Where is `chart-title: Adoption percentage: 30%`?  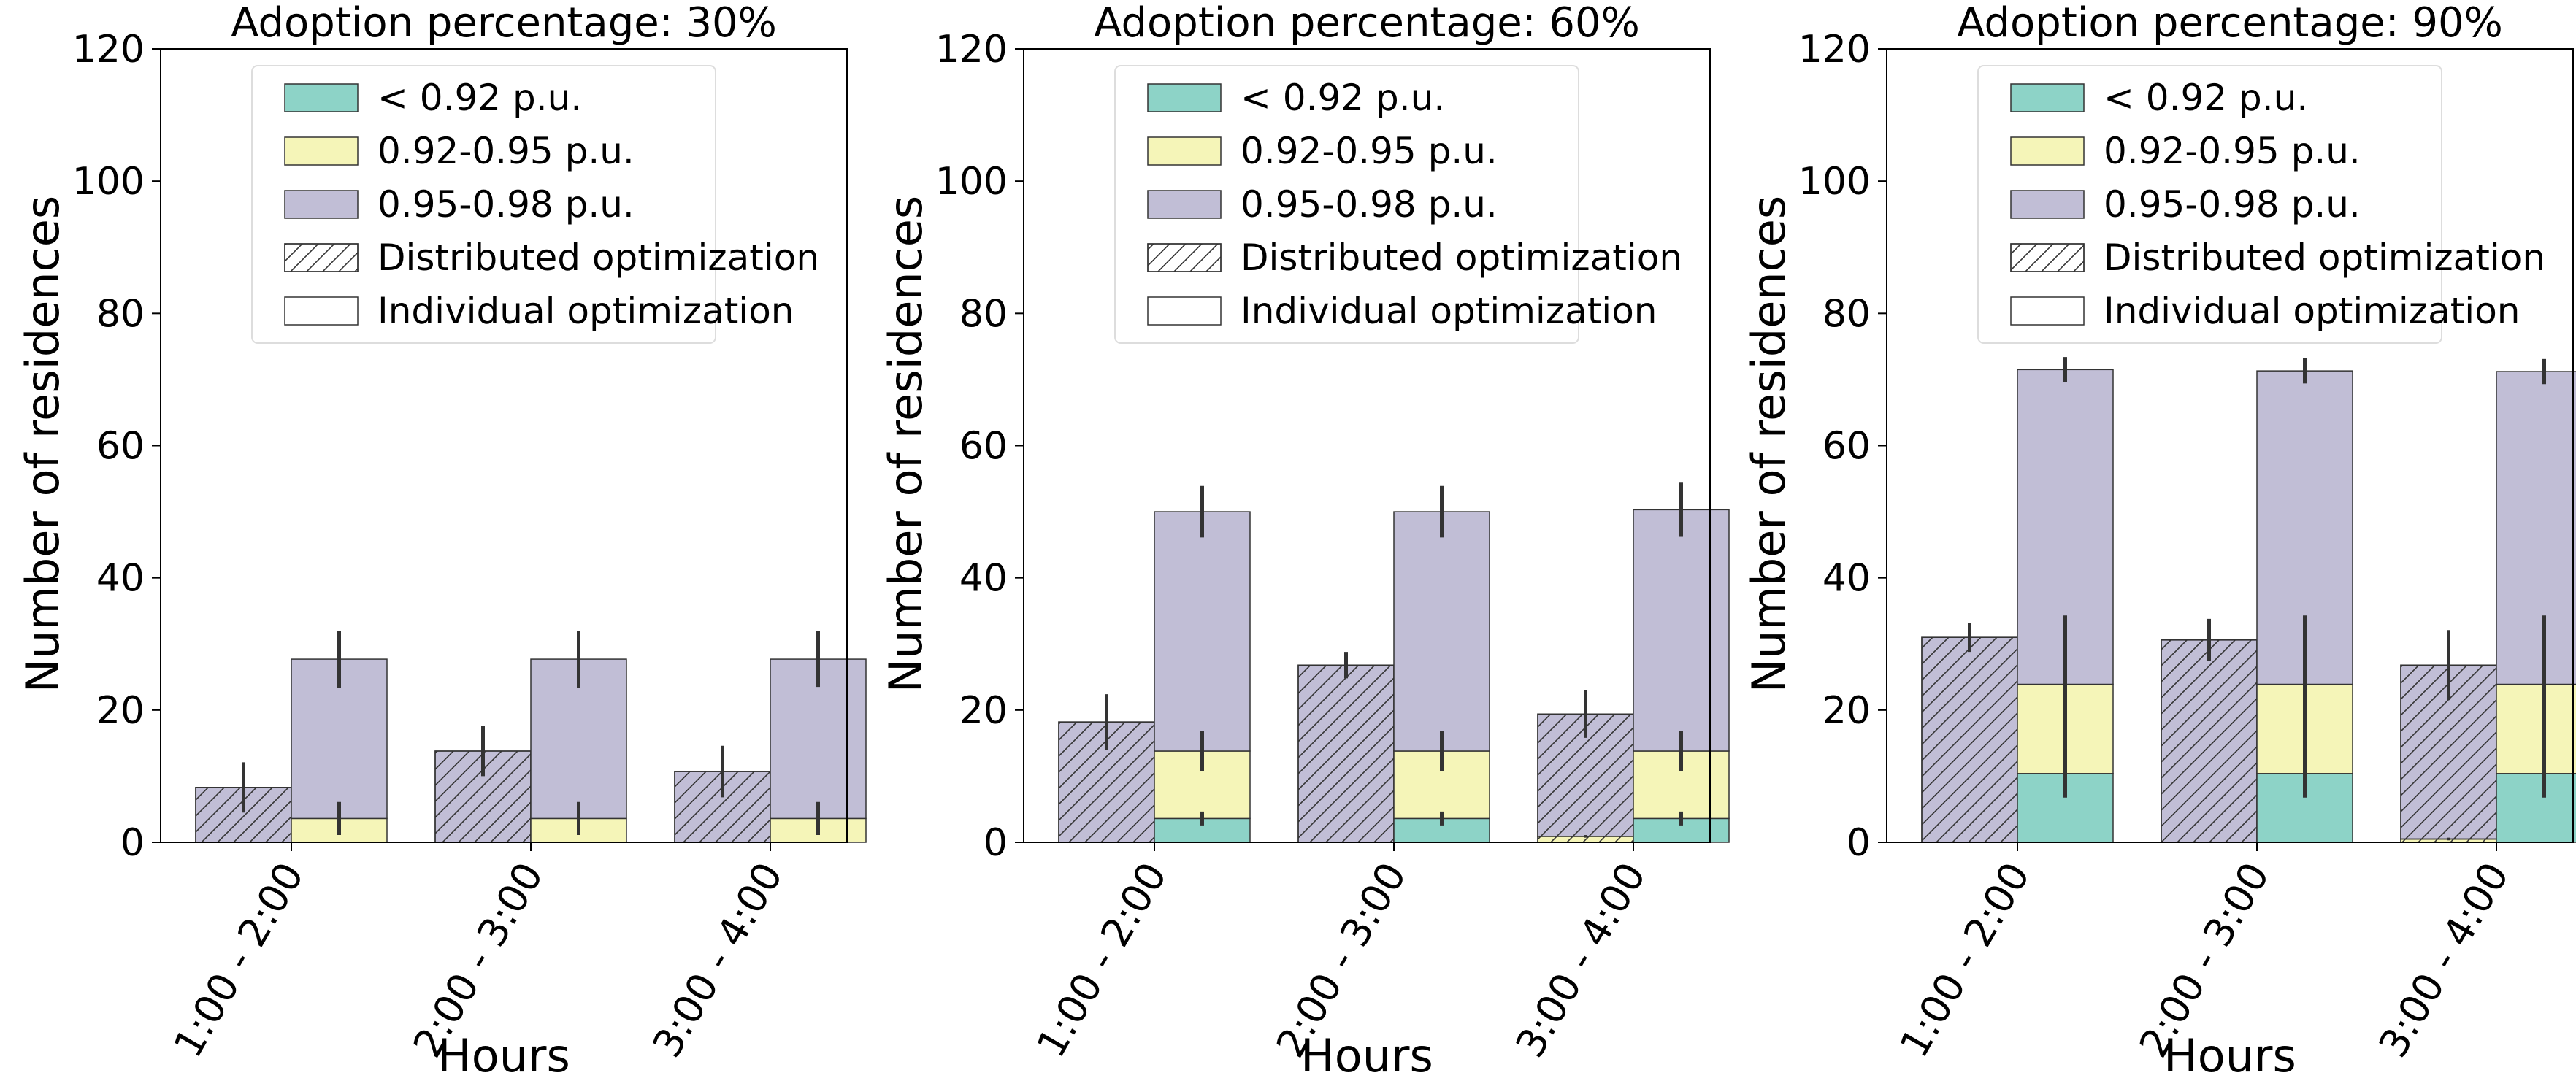 chart-title: Adoption percentage: 30% is located at coordinates (504, 23).